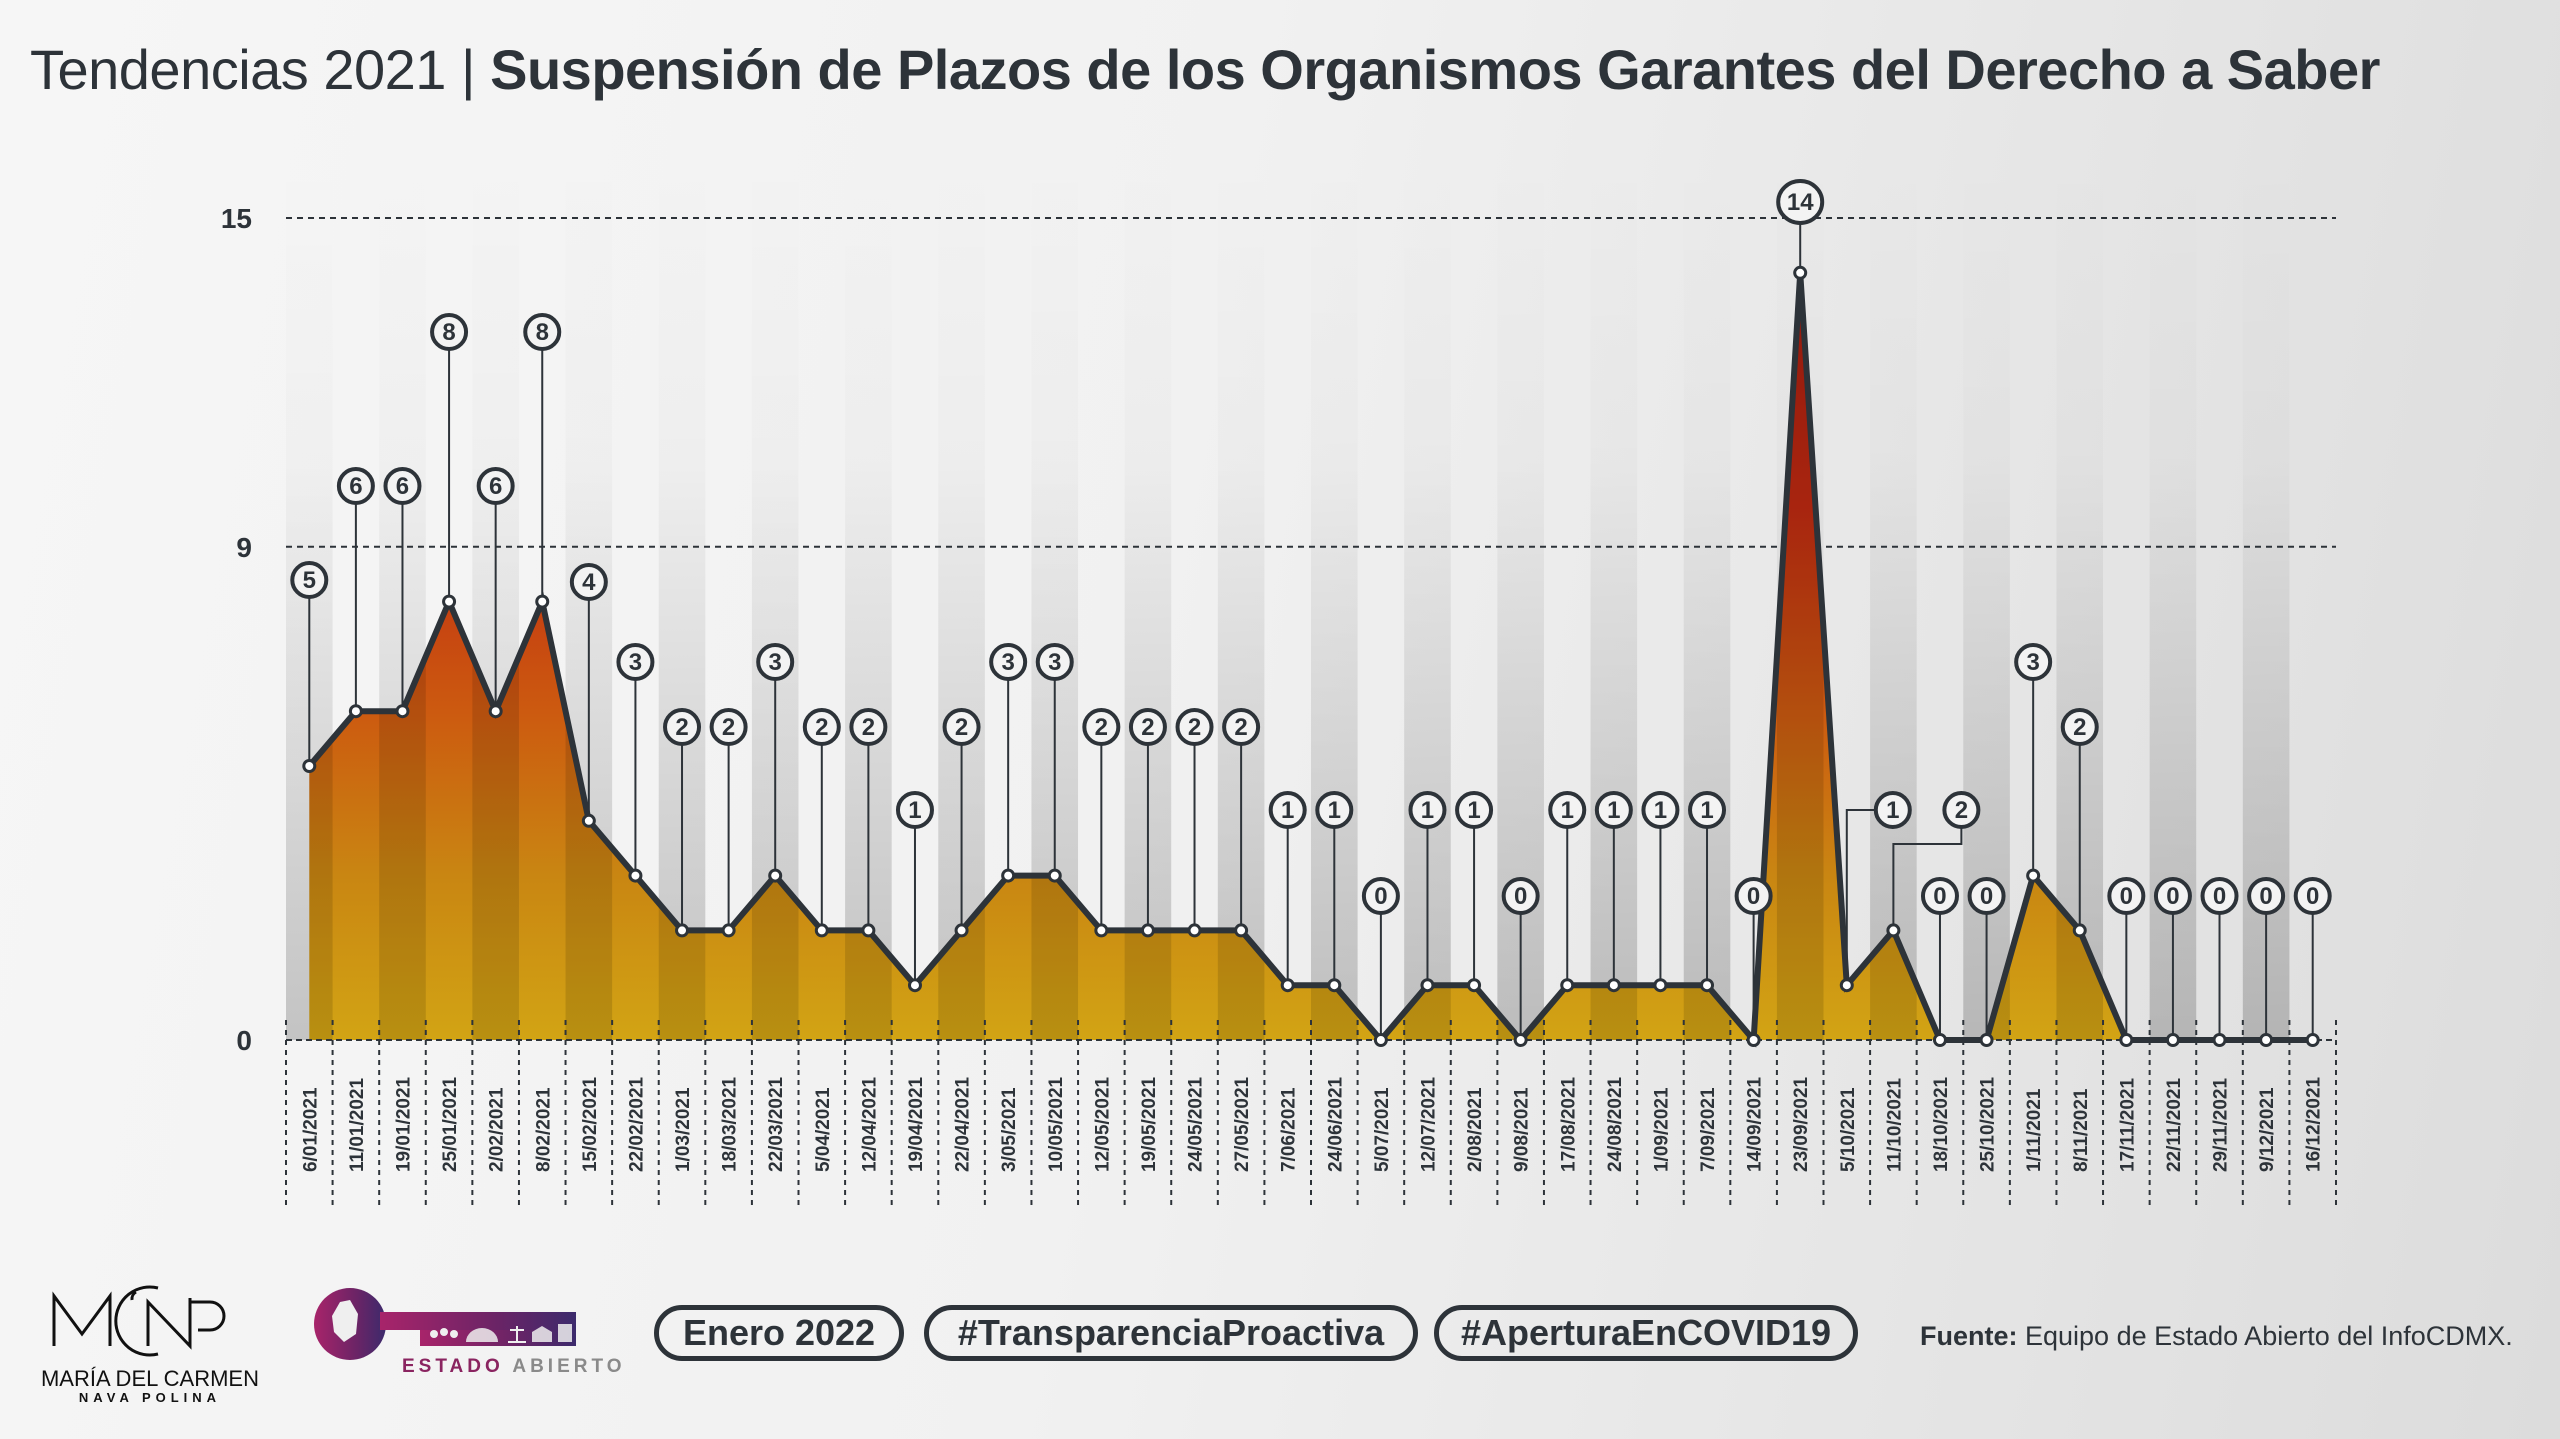  What do you see at coordinates (1289, 1129) in the screenshot?
I see `x-tick-label: 7/06/2021` at bounding box center [1289, 1129].